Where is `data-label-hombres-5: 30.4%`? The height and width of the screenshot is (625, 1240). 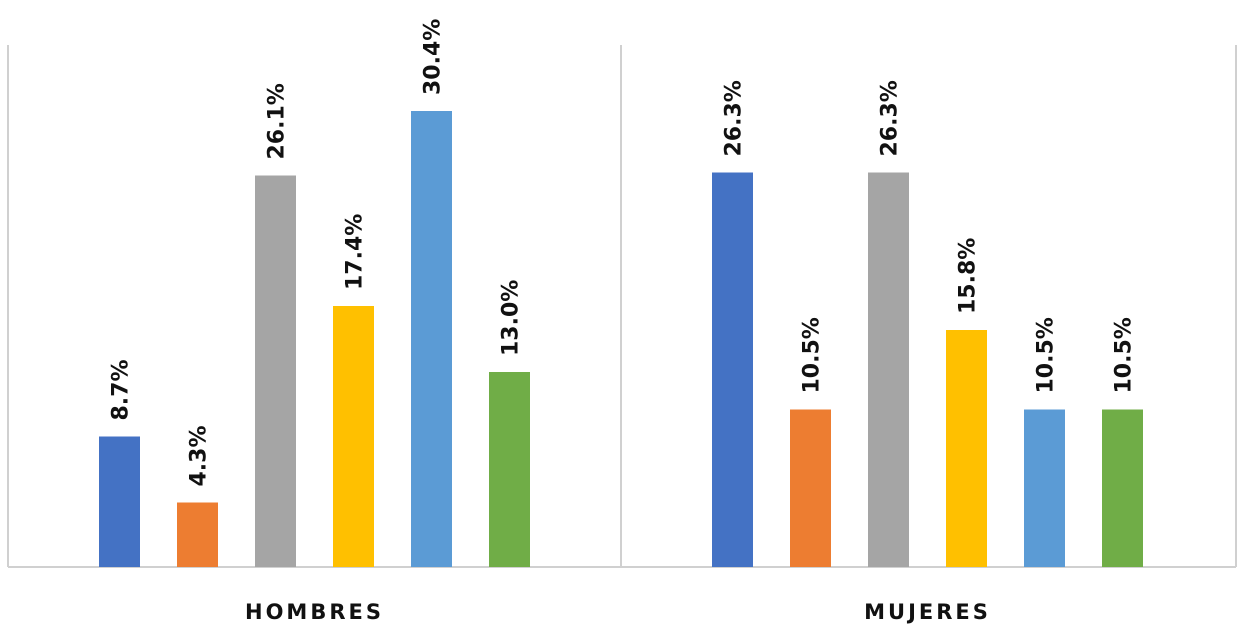
data-label-hombres-5: 30.4% is located at coordinates (433, 57).